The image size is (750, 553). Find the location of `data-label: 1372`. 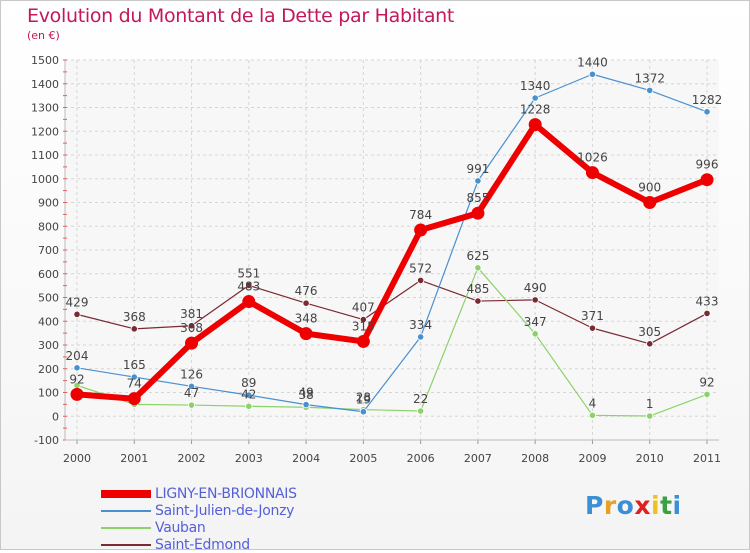

data-label: 1372 is located at coordinates (649, 78).